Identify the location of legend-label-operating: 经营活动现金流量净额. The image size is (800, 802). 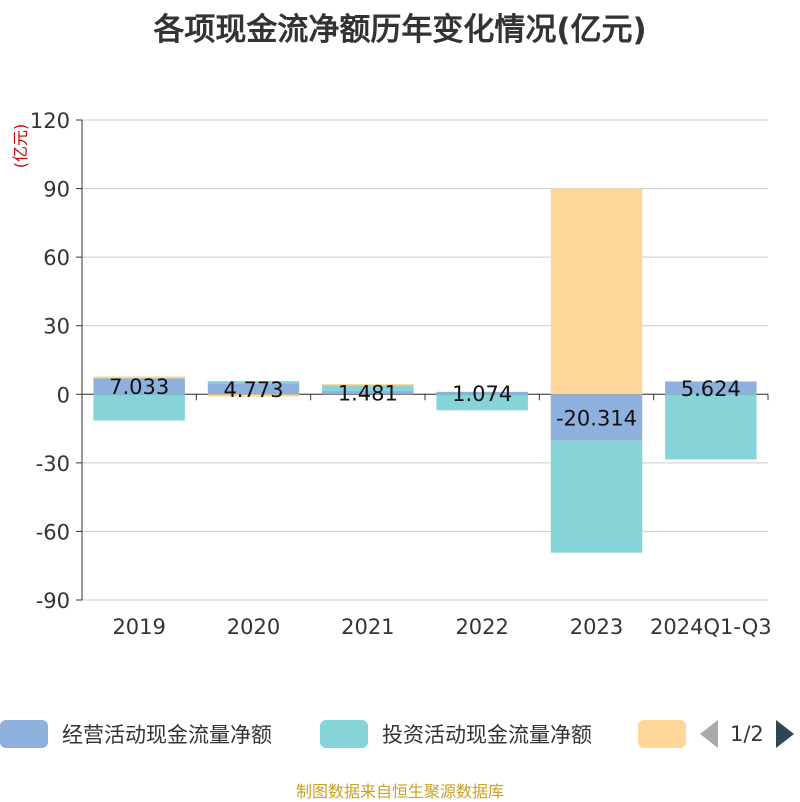
(167, 735).